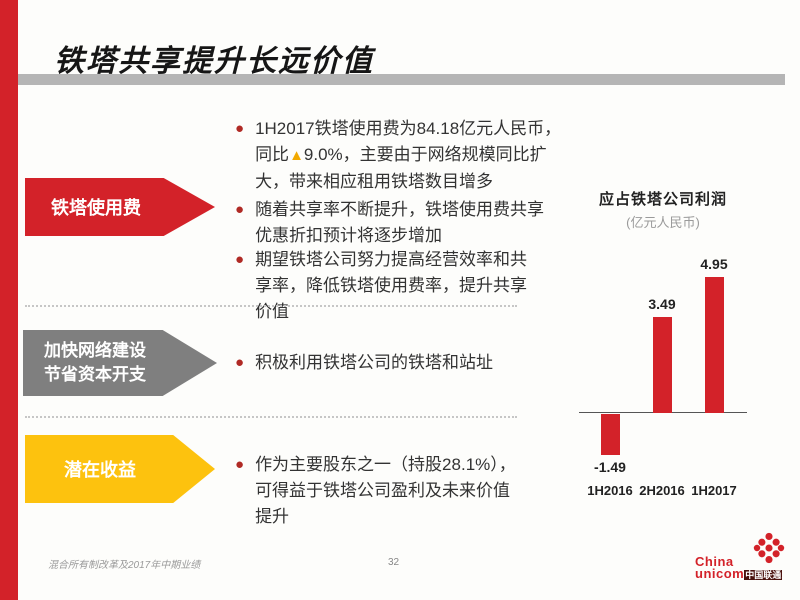  I want to click on chart-subtitle: (亿元人民币), so click(663, 222).